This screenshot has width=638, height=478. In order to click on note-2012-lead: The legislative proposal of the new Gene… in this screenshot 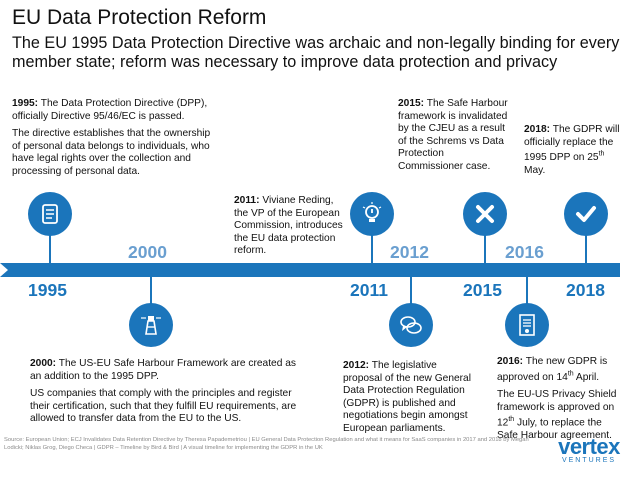, I will do `click(407, 397)`.